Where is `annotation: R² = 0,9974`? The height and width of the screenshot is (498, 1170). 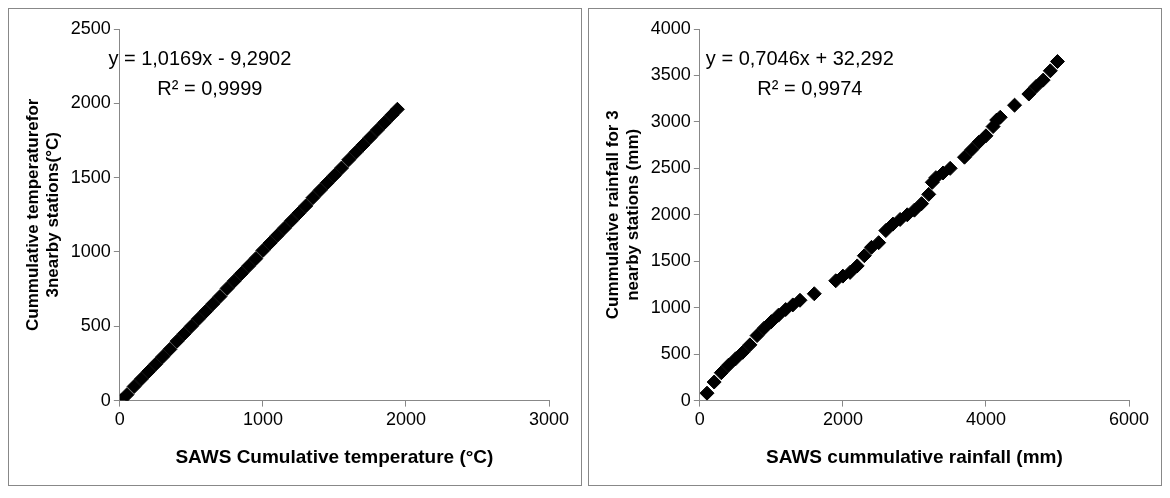 annotation: R² = 0,9974 is located at coordinates (810, 87).